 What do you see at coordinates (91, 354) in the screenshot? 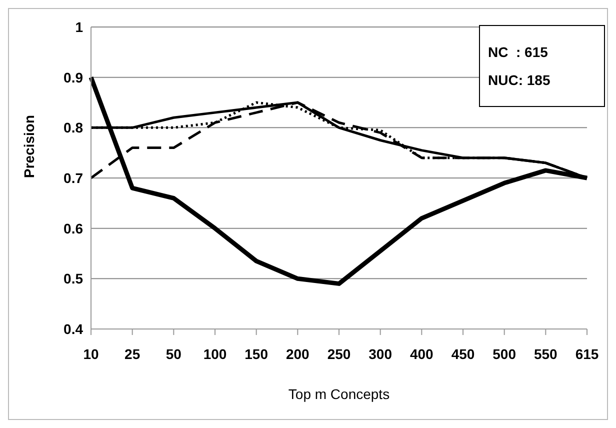
I see `x-tick-label: 10` at bounding box center [91, 354].